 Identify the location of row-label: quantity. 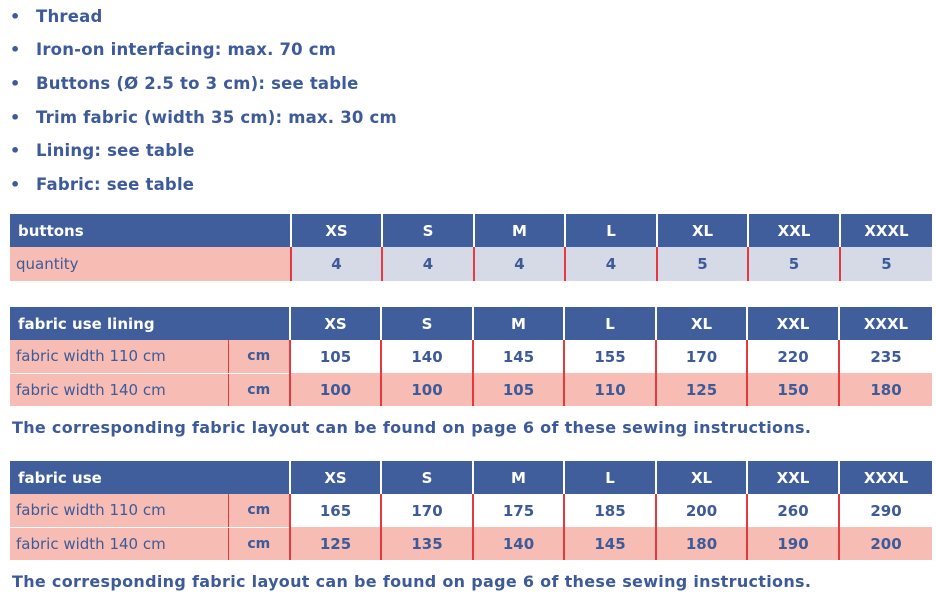
(150, 264).